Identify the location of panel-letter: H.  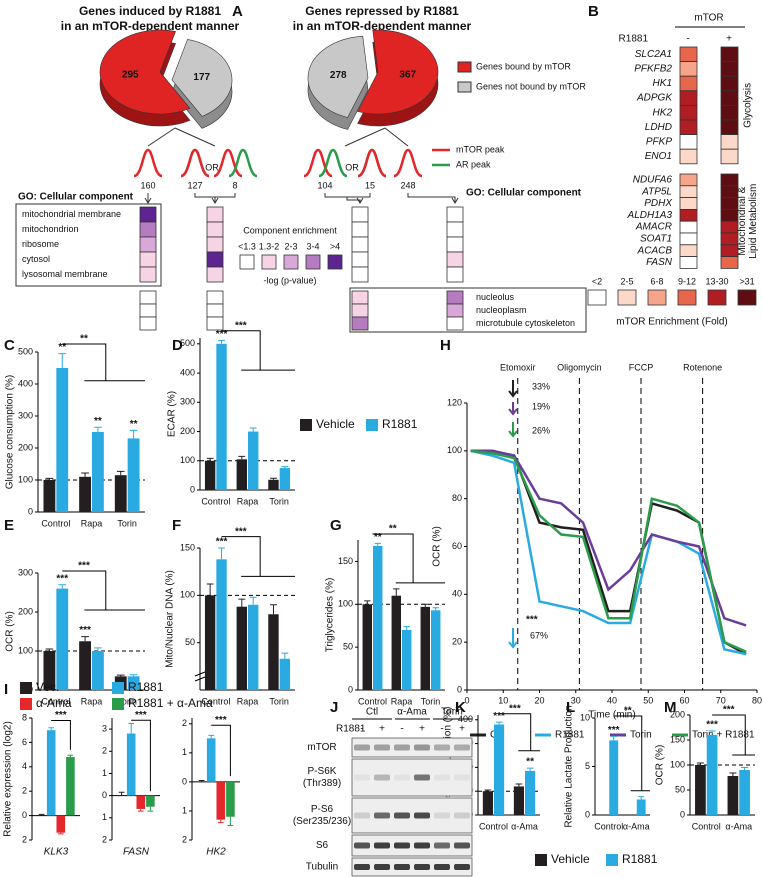
(445, 345).